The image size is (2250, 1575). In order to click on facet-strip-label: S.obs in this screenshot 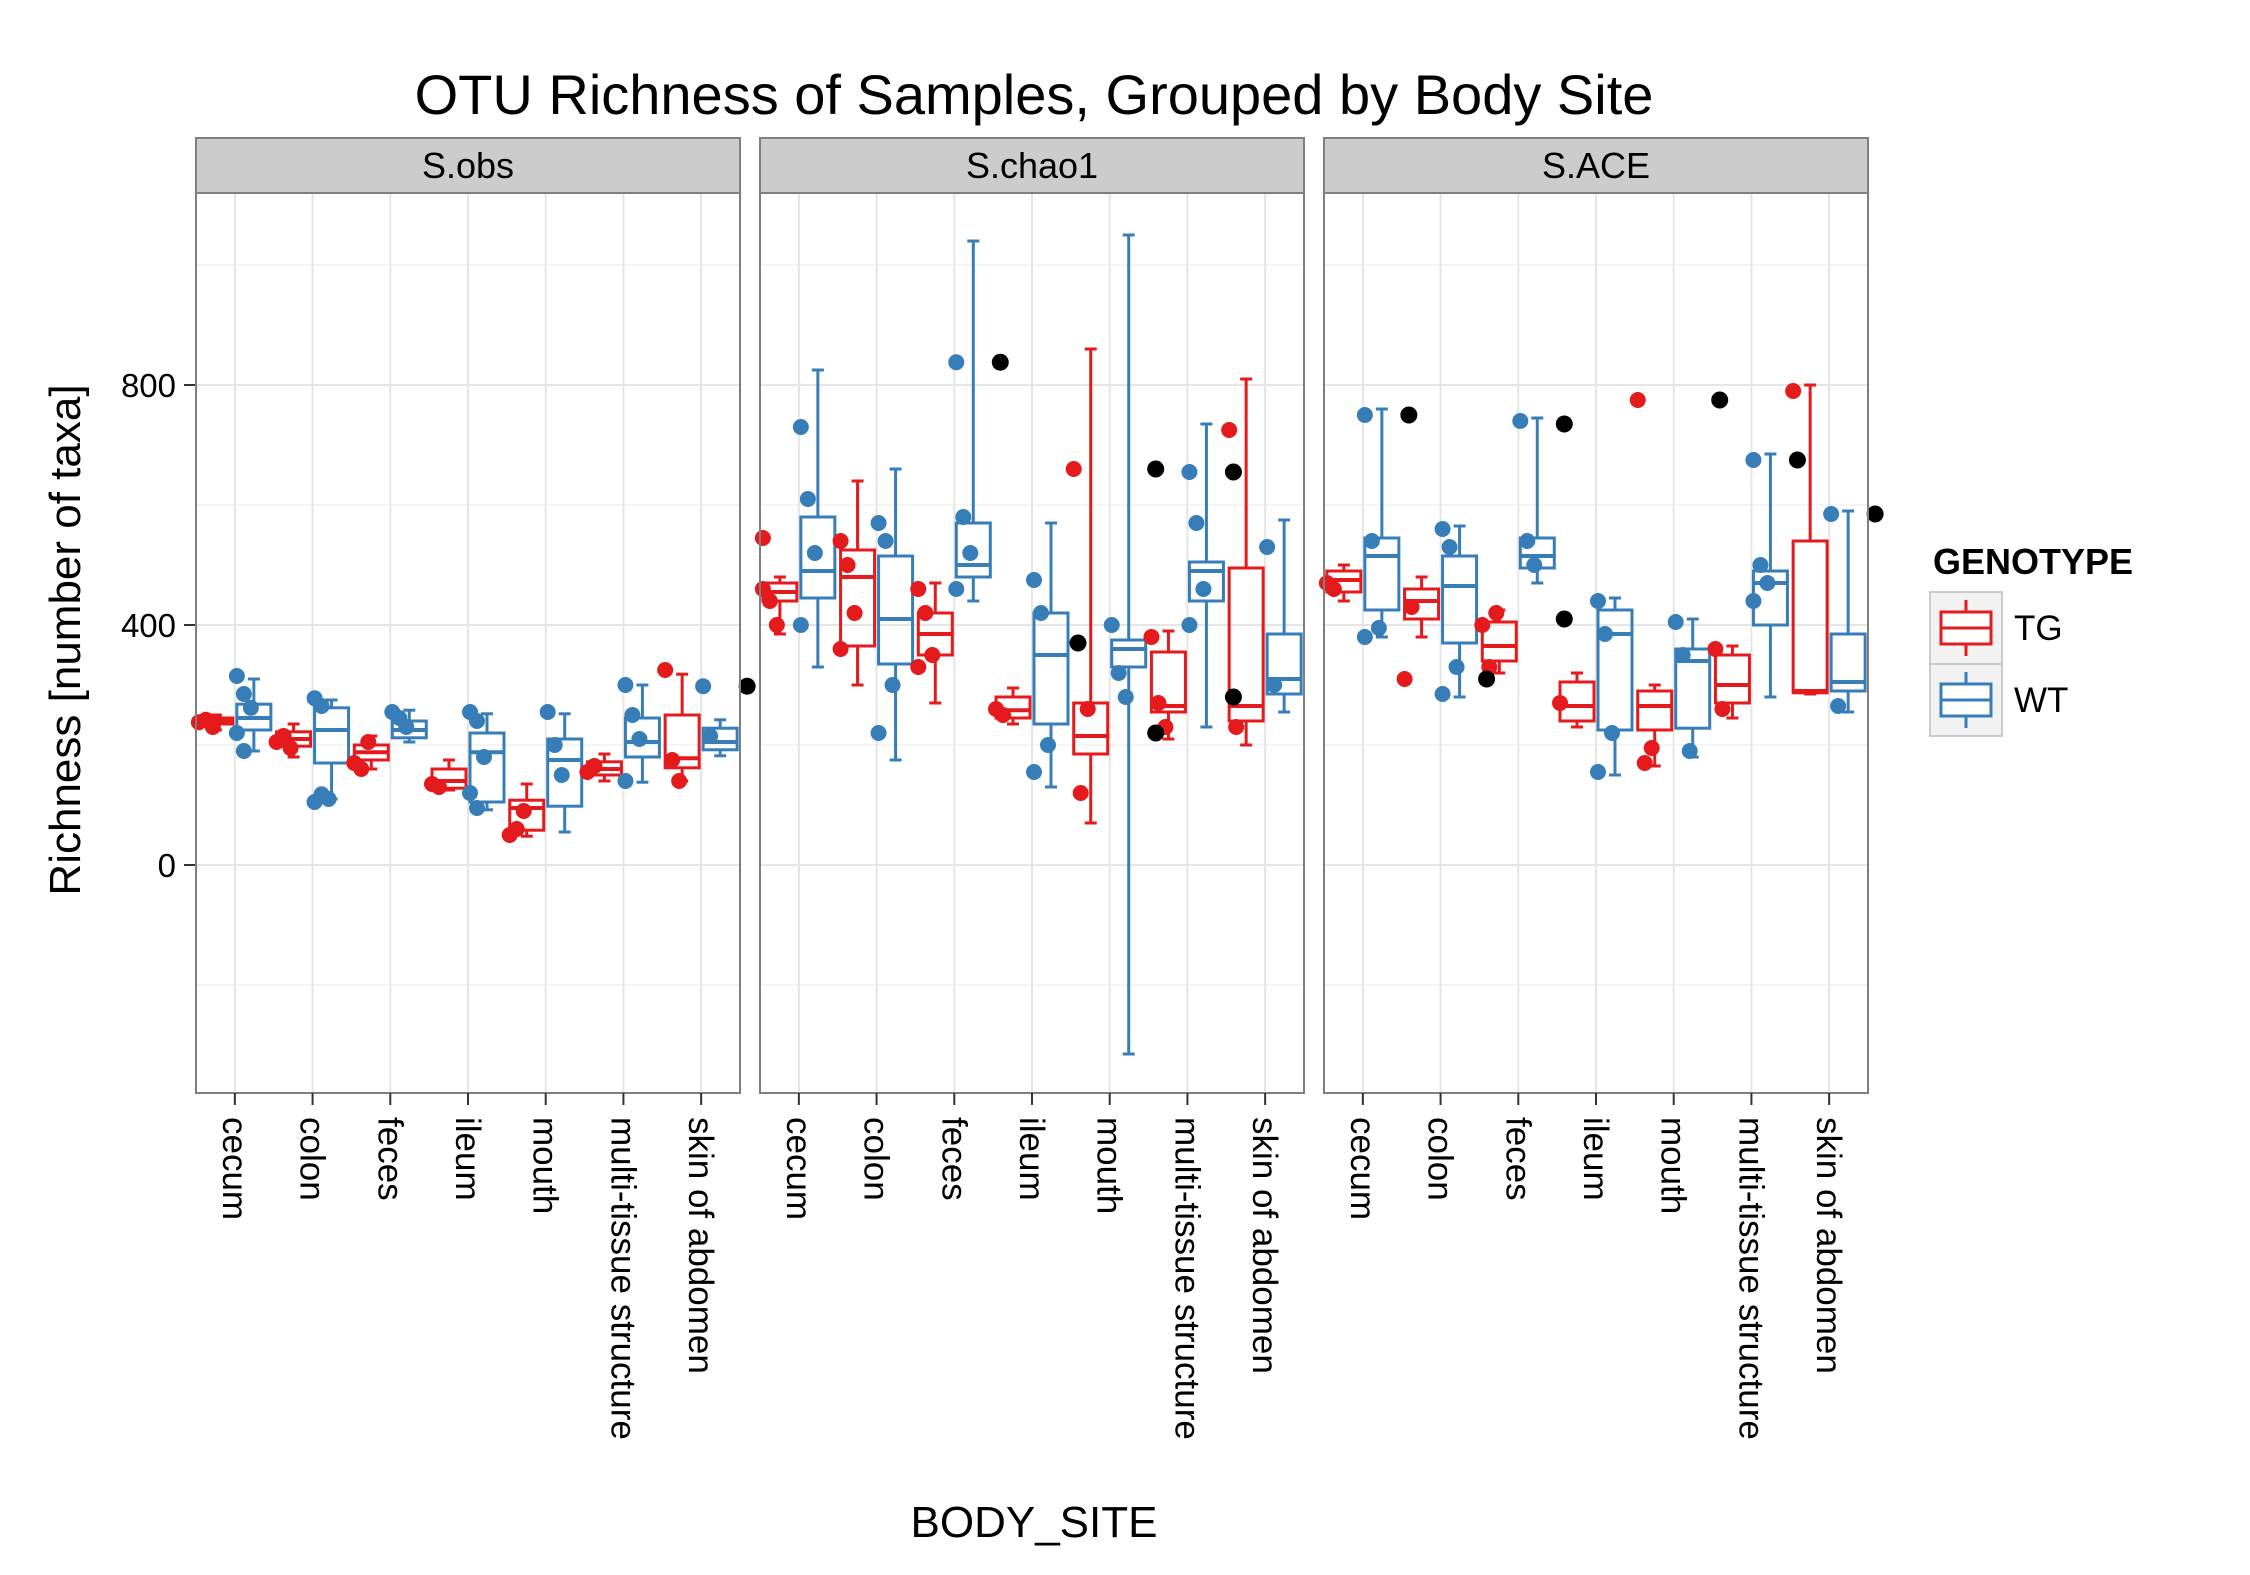, I will do `click(468, 165)`.